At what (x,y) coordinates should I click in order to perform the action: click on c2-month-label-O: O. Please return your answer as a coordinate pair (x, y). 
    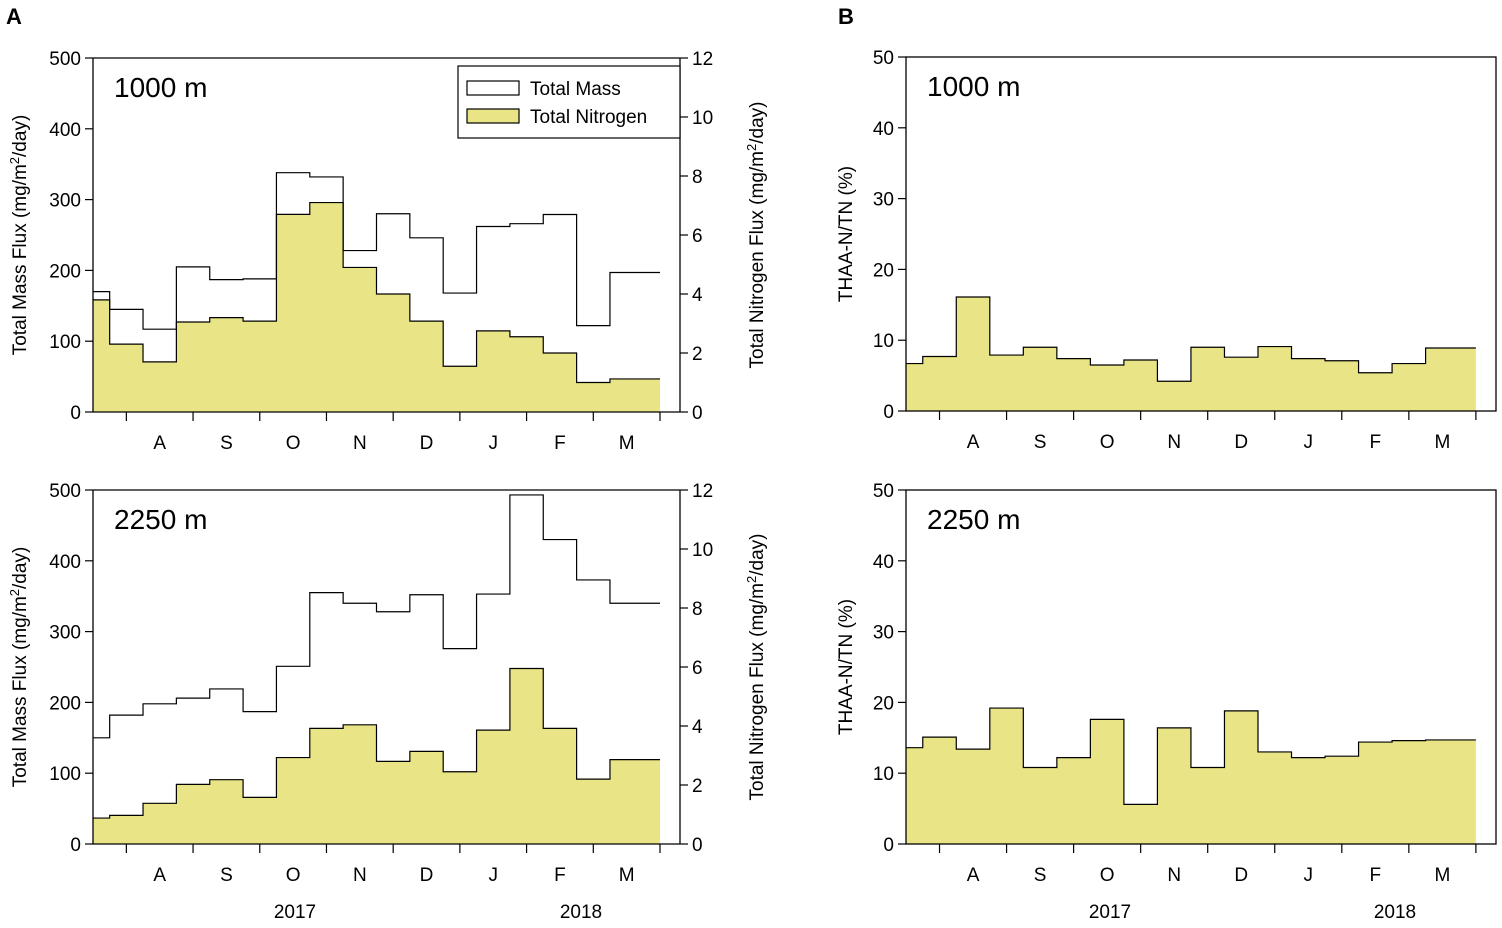
    Looking at the image, I should click on (1107, 442).